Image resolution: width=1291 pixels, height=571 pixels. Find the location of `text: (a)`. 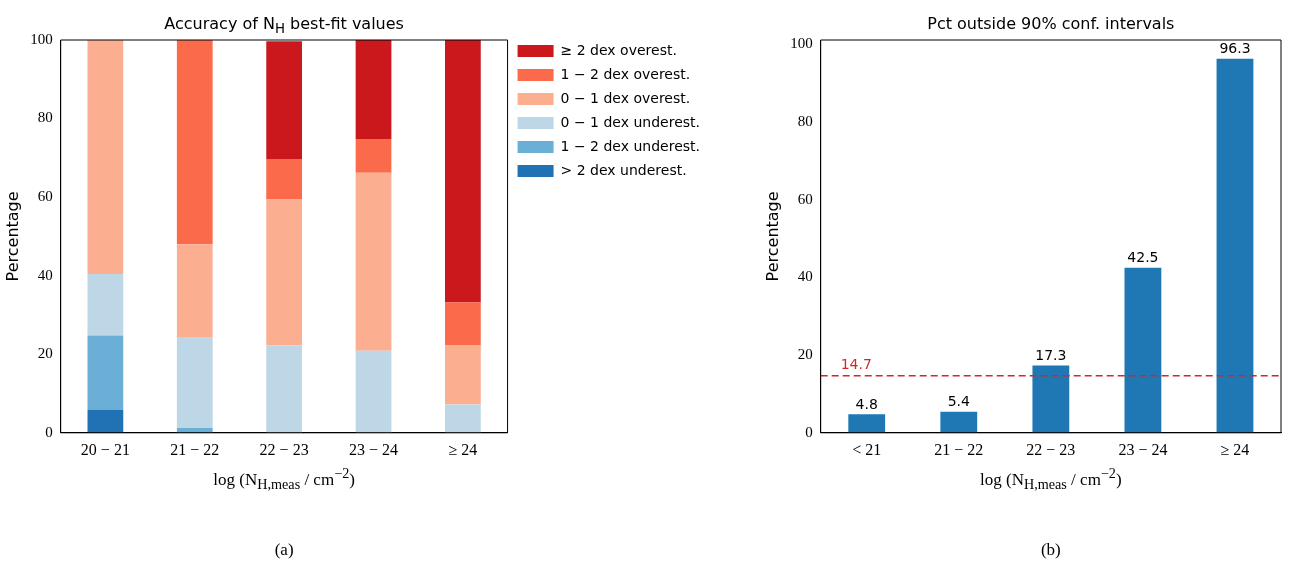

text: (a) is located at coordinates (284, 550).